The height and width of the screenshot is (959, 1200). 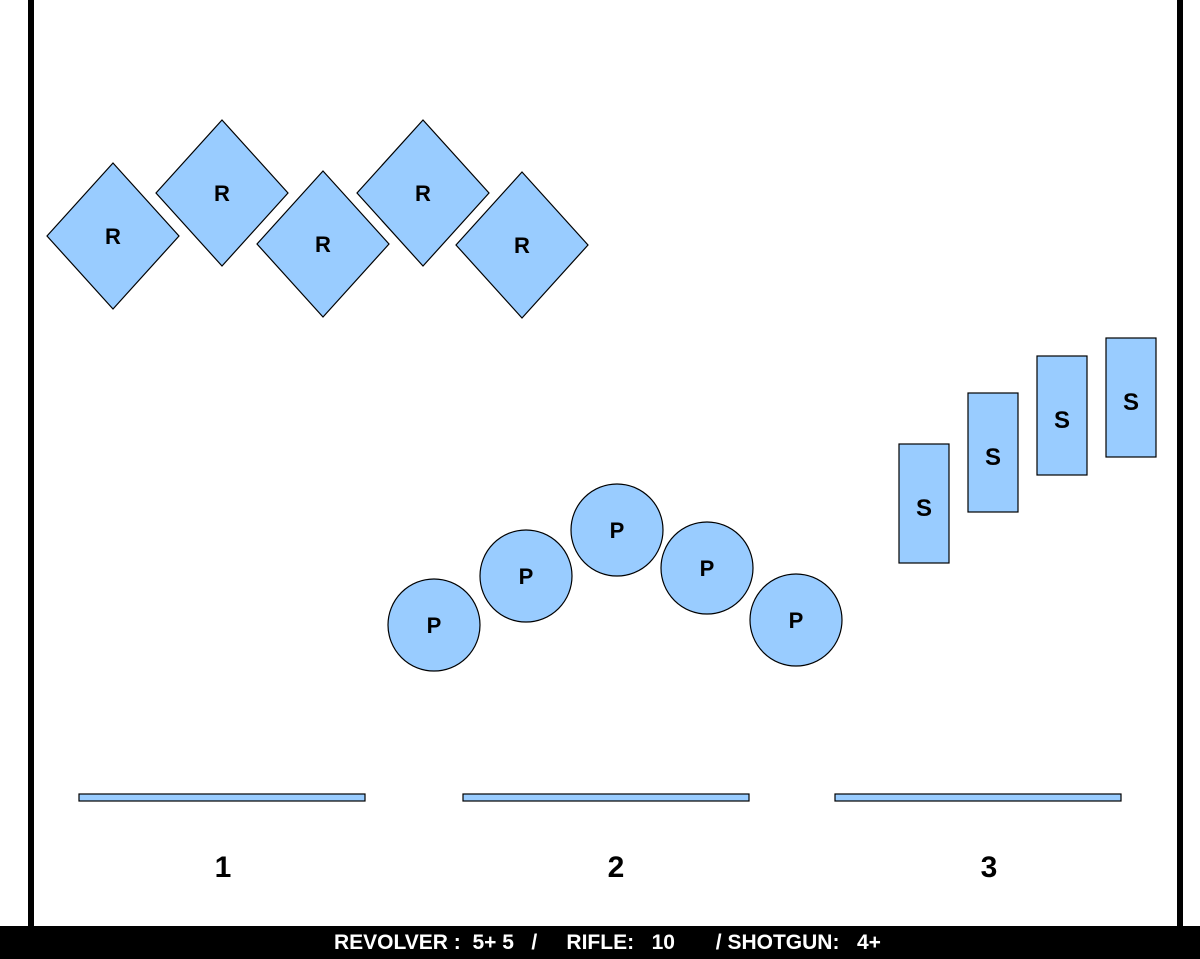 I want to click on shooting-station: 2, so click(x=606, y=838).